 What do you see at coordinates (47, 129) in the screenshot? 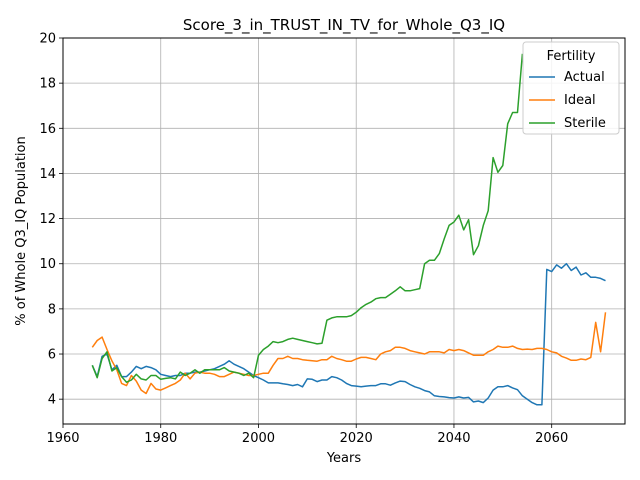
I see `y-tick-label: 16` at bounding box center [47, 129].